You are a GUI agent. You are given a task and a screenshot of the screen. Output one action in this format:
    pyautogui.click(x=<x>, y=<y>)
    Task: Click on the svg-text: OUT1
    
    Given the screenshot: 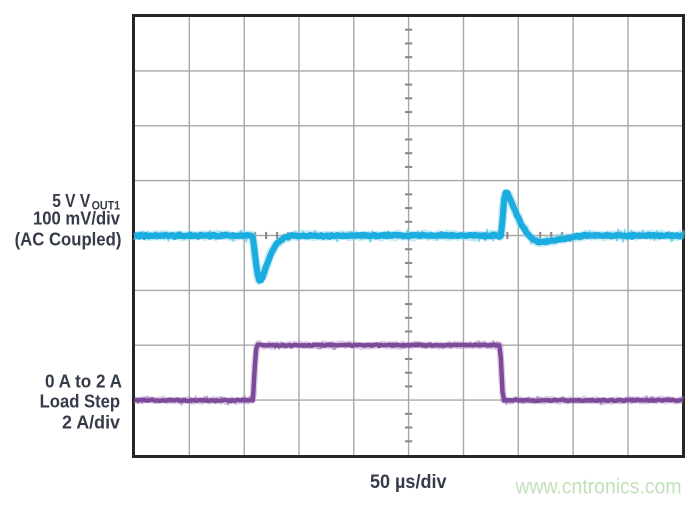 What is the action you would take?
    pyautogui.click(x=106, y=207)
    